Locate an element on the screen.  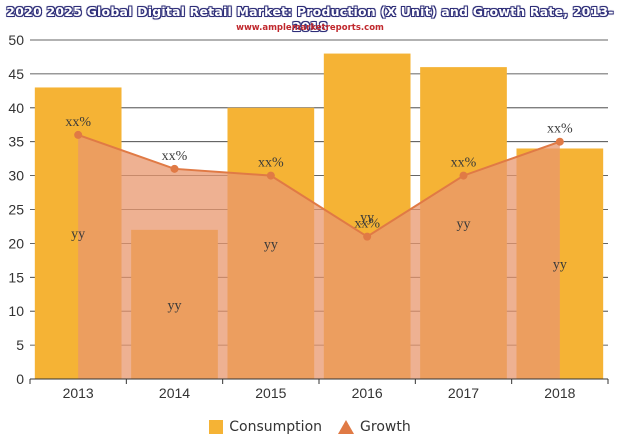
growth-point-2013 is located at coordinates (78, 134).